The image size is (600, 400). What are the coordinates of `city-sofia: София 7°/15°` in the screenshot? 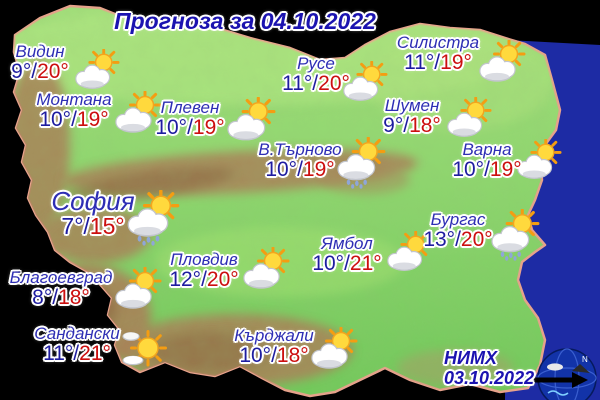 It's located at (93, 213).